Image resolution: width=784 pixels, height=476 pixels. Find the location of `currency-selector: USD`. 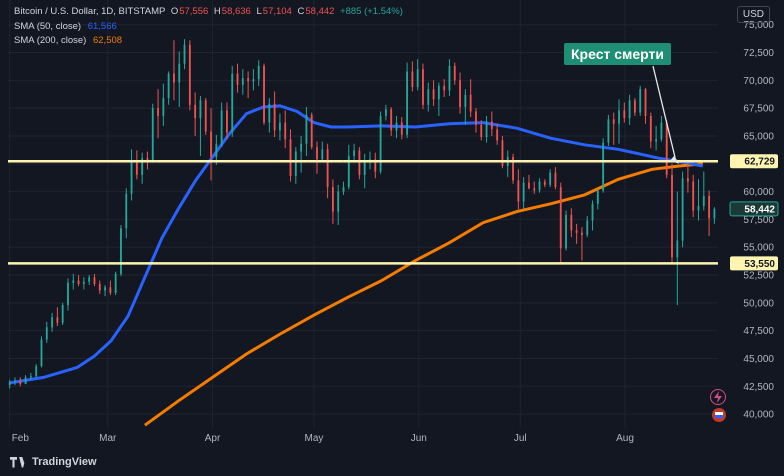

currency-selector: USD is located at coordinates (753, 14).